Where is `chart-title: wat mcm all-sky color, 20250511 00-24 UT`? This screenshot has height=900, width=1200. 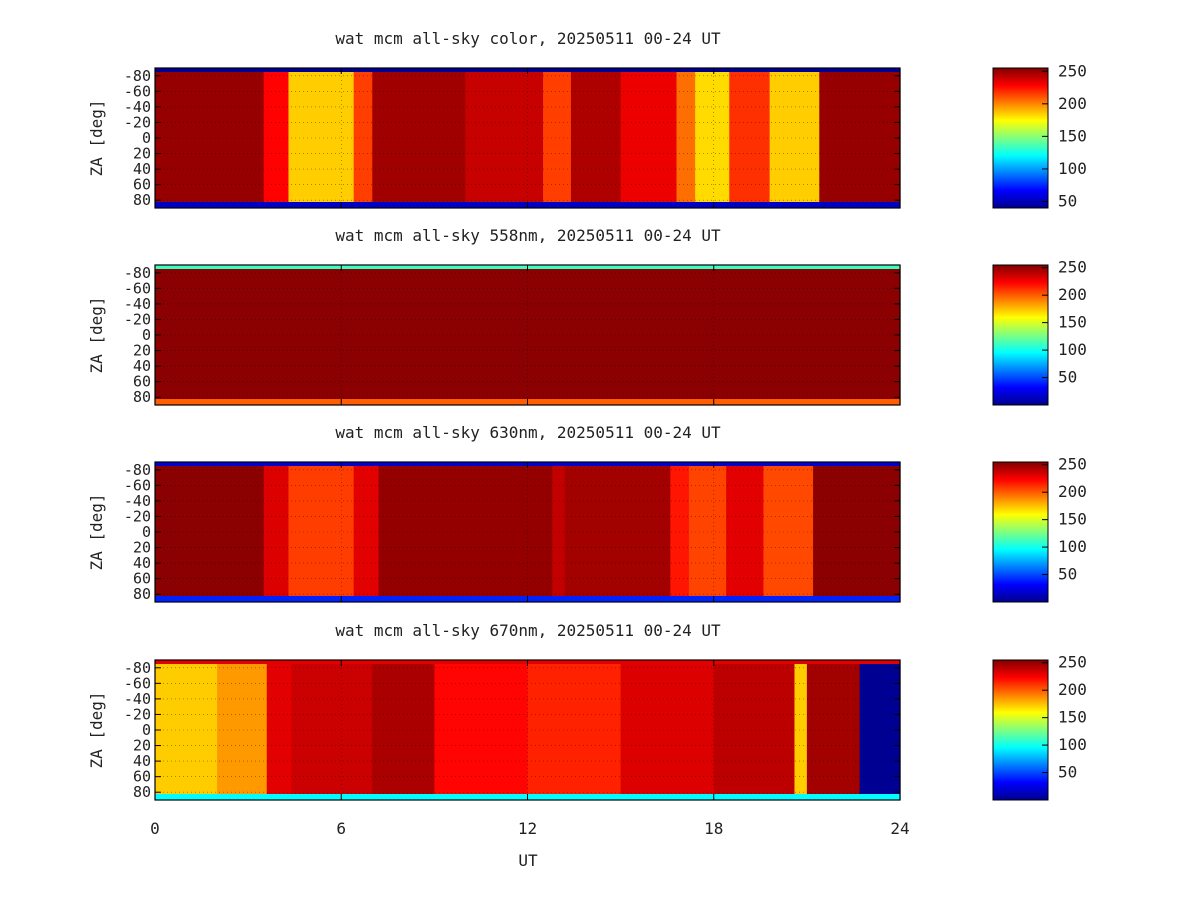
chart-title: wat mcm all-sky color, 20250511 00-24 UT is located at coordinates (528, 38).